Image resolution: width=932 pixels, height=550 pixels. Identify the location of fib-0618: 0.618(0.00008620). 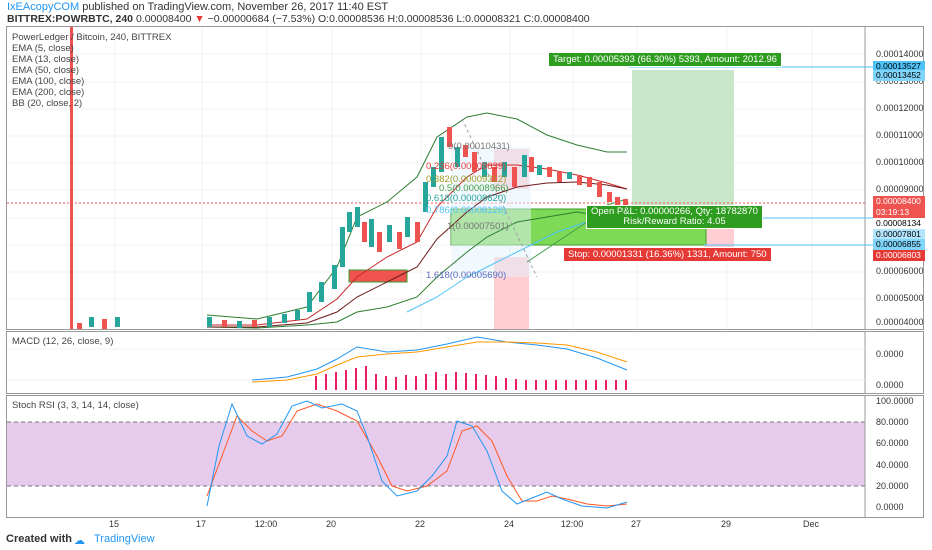
(466, 198).